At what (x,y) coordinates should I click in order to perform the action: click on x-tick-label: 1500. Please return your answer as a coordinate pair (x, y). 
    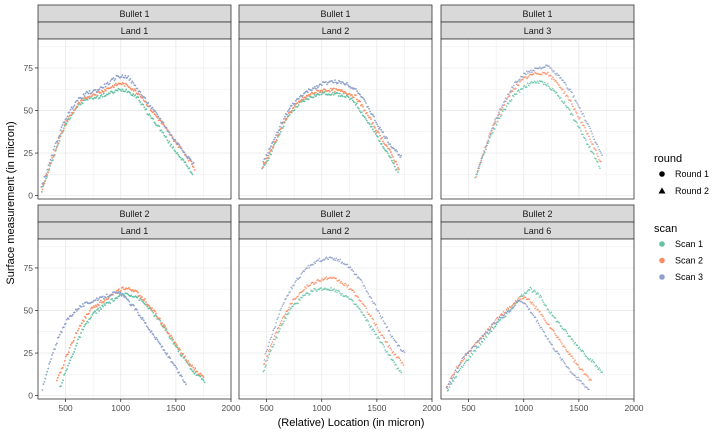
    Looking at the image, I should click on (376, 408).